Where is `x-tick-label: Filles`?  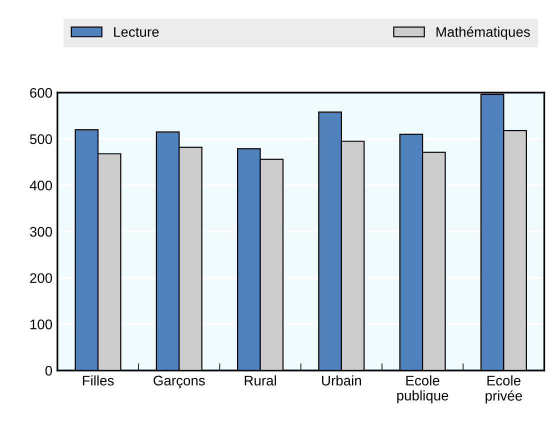
x-tick-label: Filles is located at coordinates (98, 380).